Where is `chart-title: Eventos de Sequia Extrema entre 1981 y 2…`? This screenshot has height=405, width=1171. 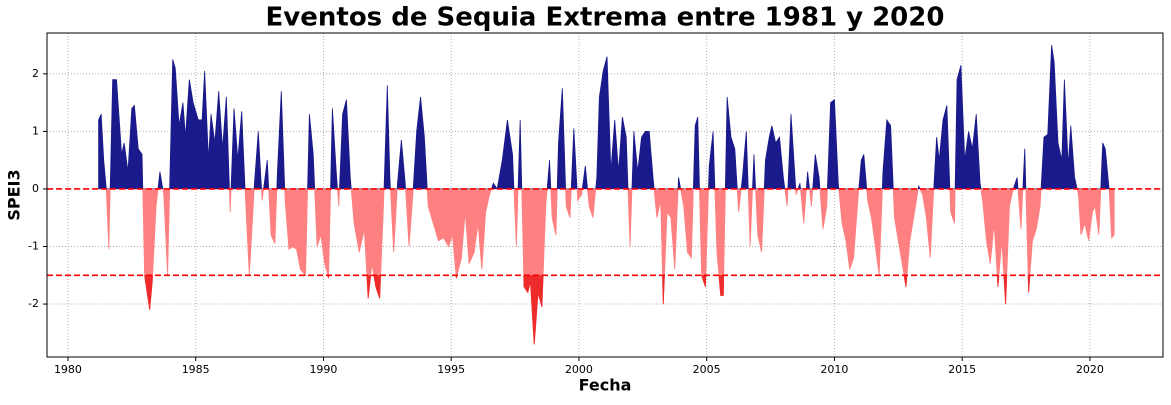 chart-title: Eventos de Sequia Extrema entre 1981 y 2… is located at coordinates (605, 18).